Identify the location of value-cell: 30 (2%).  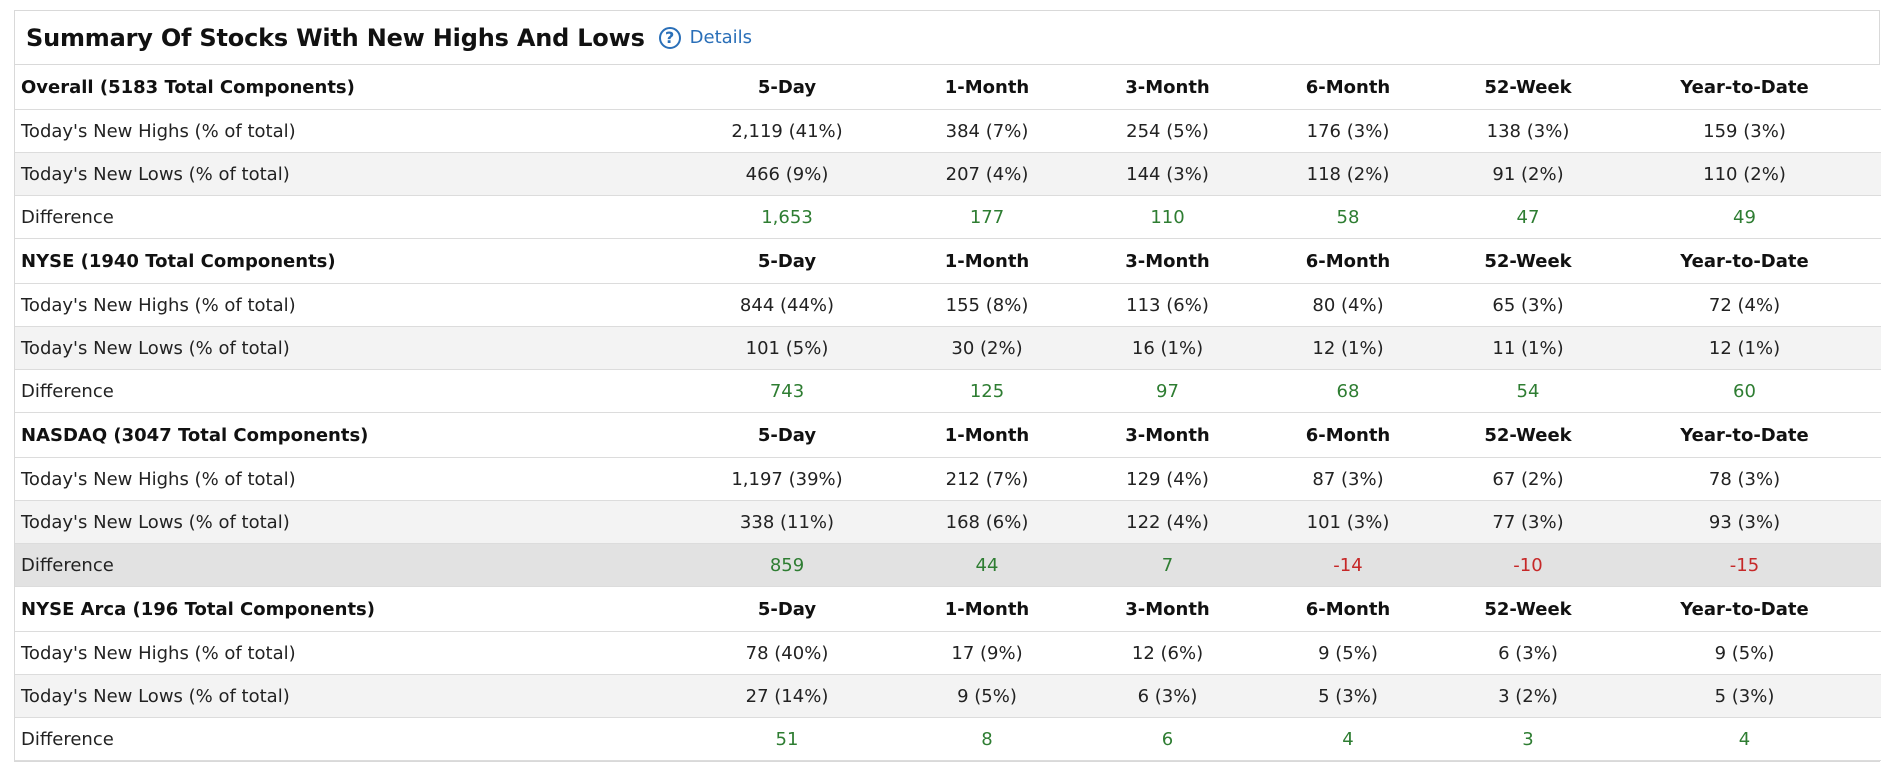
(987, 348).